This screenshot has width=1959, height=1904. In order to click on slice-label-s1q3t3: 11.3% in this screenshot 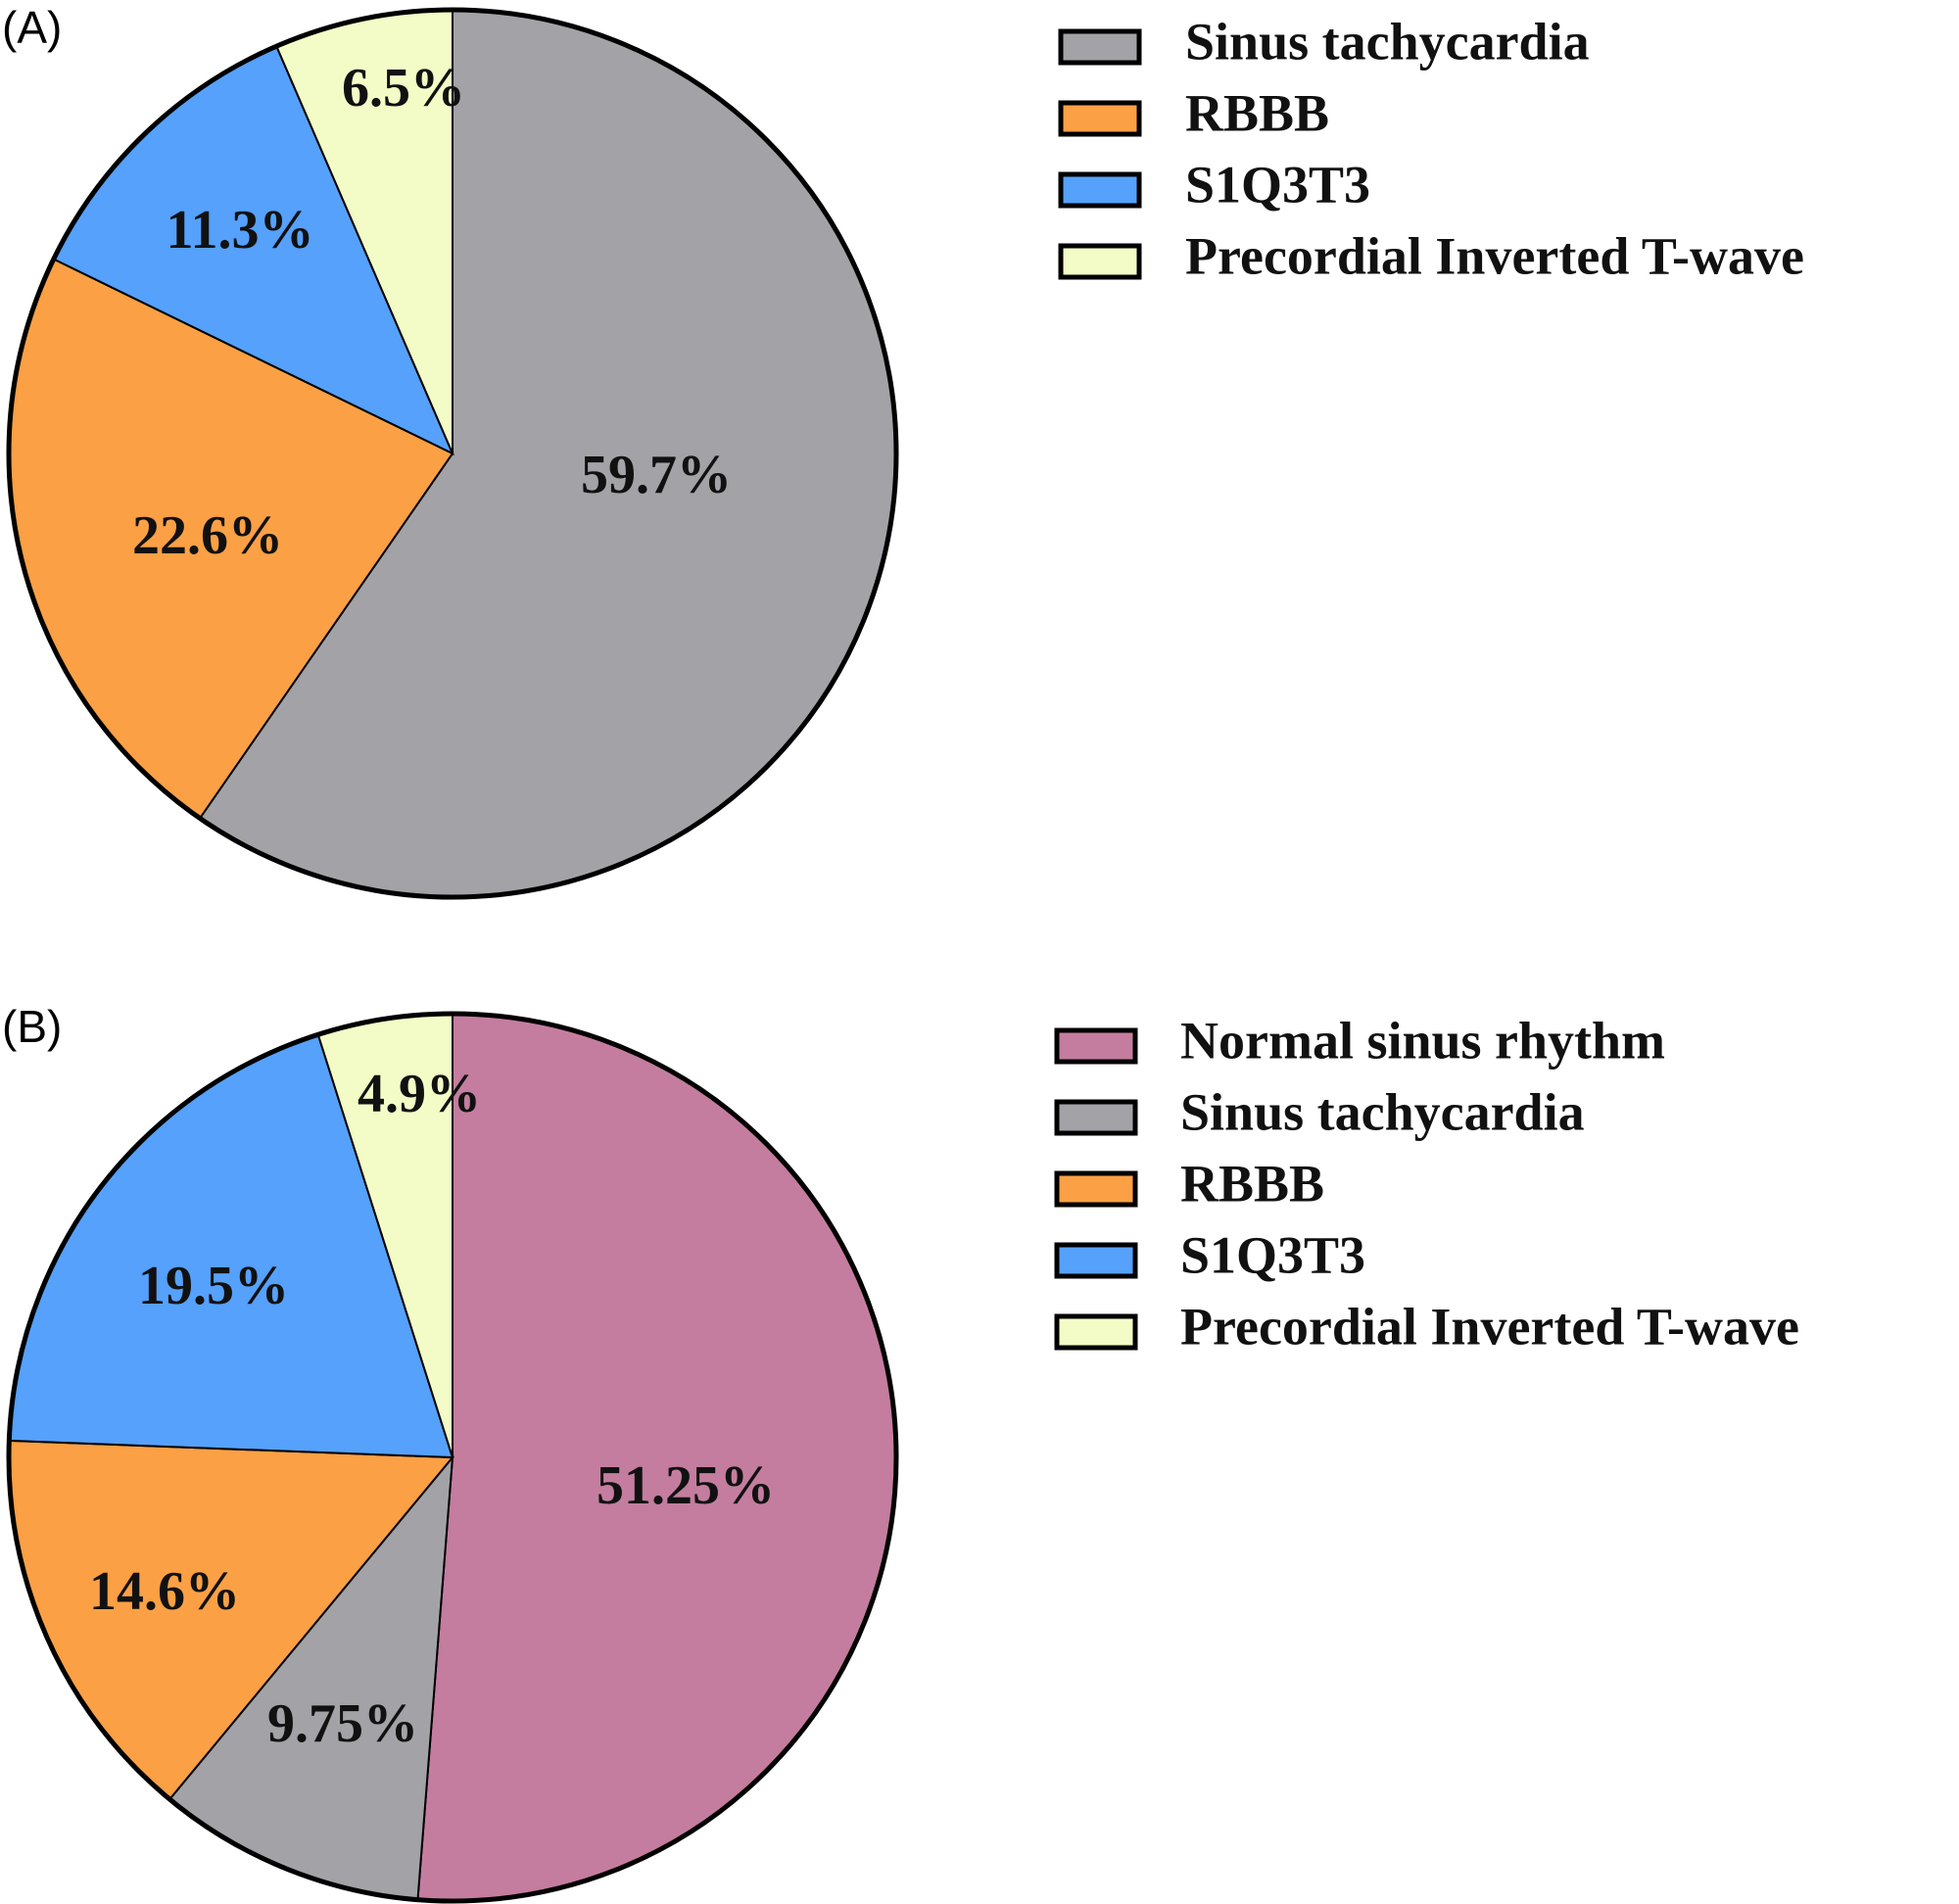, I will do `click(240, 230)`.